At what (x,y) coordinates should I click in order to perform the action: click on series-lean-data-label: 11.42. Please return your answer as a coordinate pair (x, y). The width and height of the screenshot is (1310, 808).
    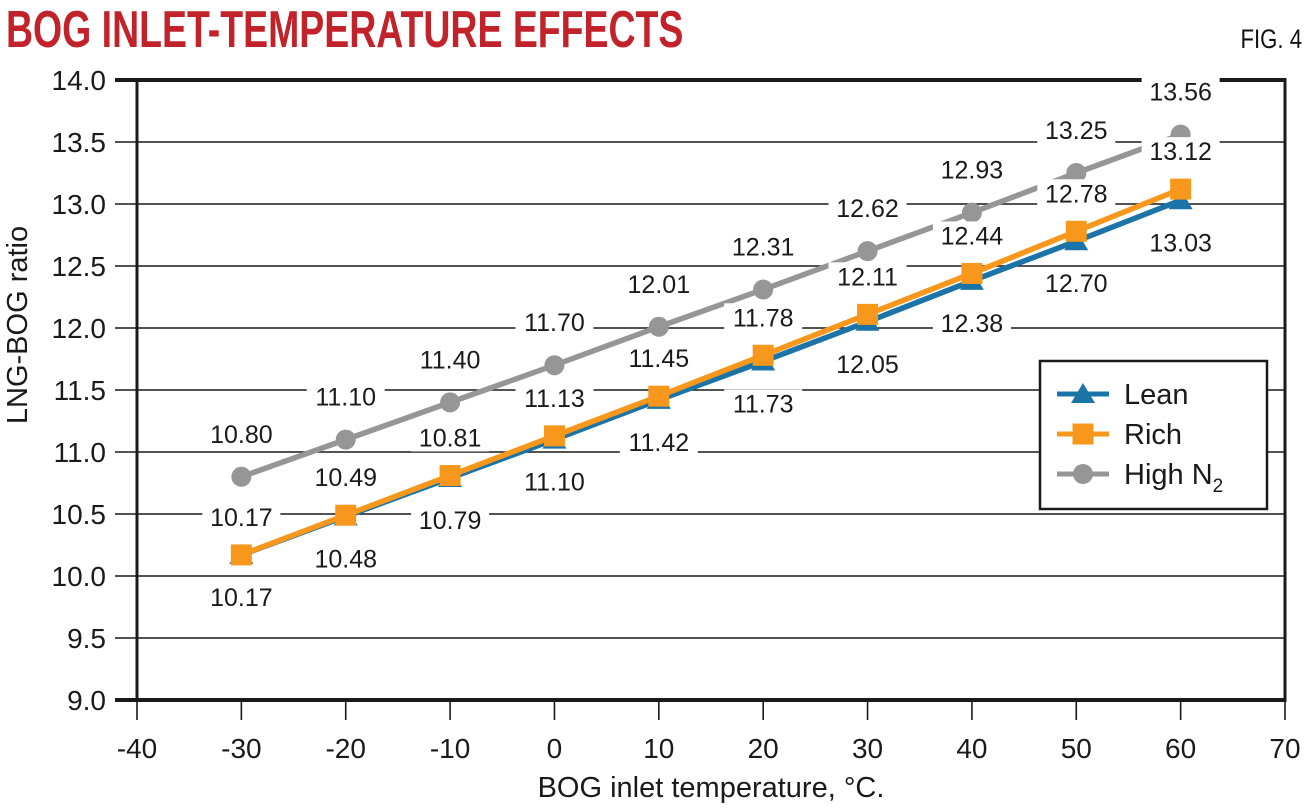
    Looking at the image, I should click on (658, 443).